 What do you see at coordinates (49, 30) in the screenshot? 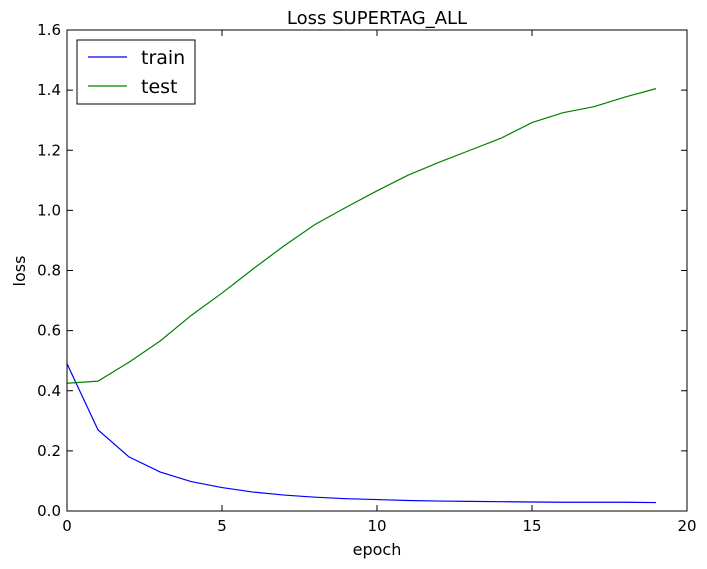
I see `y-tick-label: 1.6` at bounding box center [49, 30].